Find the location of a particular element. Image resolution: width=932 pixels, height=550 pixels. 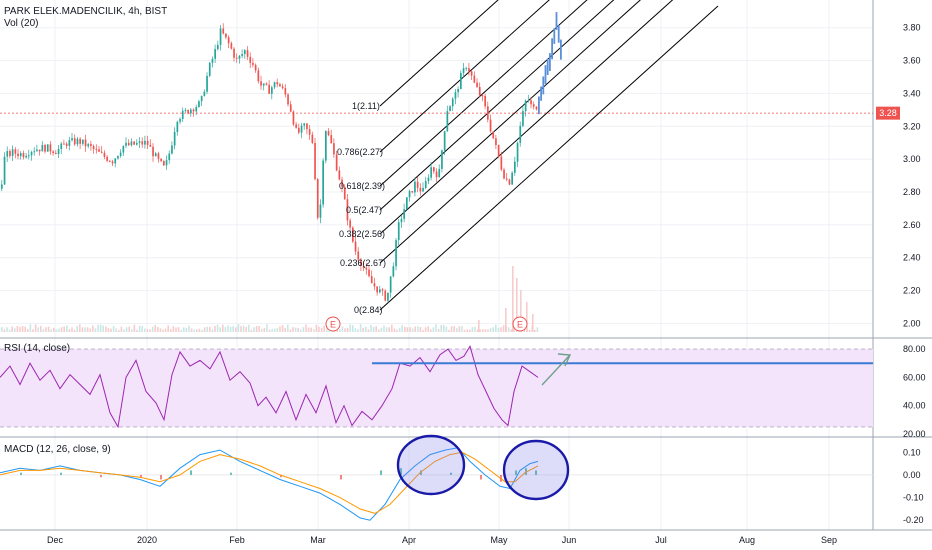

signal-line is located at coordinates (269, 482).